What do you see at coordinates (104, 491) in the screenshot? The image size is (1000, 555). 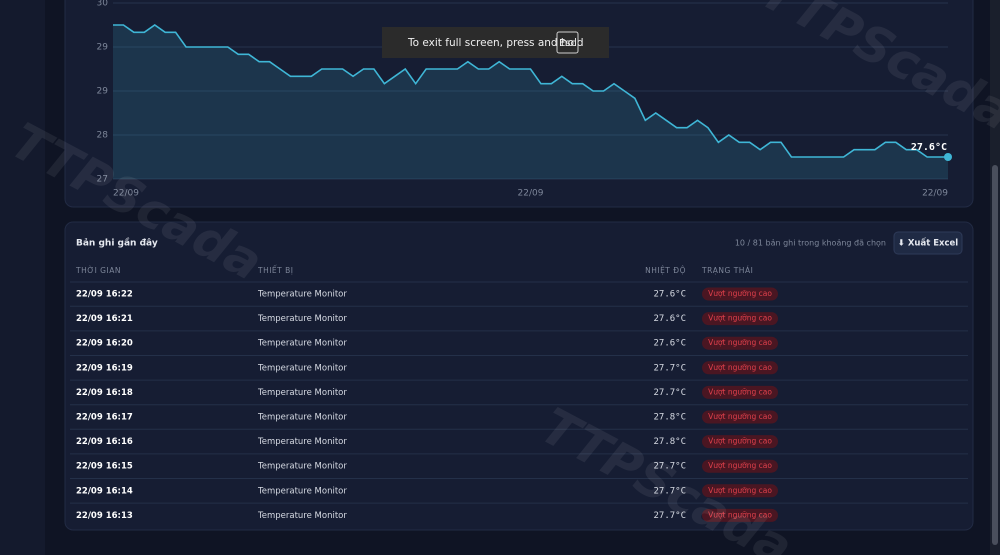 I see `cell: 22/09 16:14` at bounding box center [104, 491].